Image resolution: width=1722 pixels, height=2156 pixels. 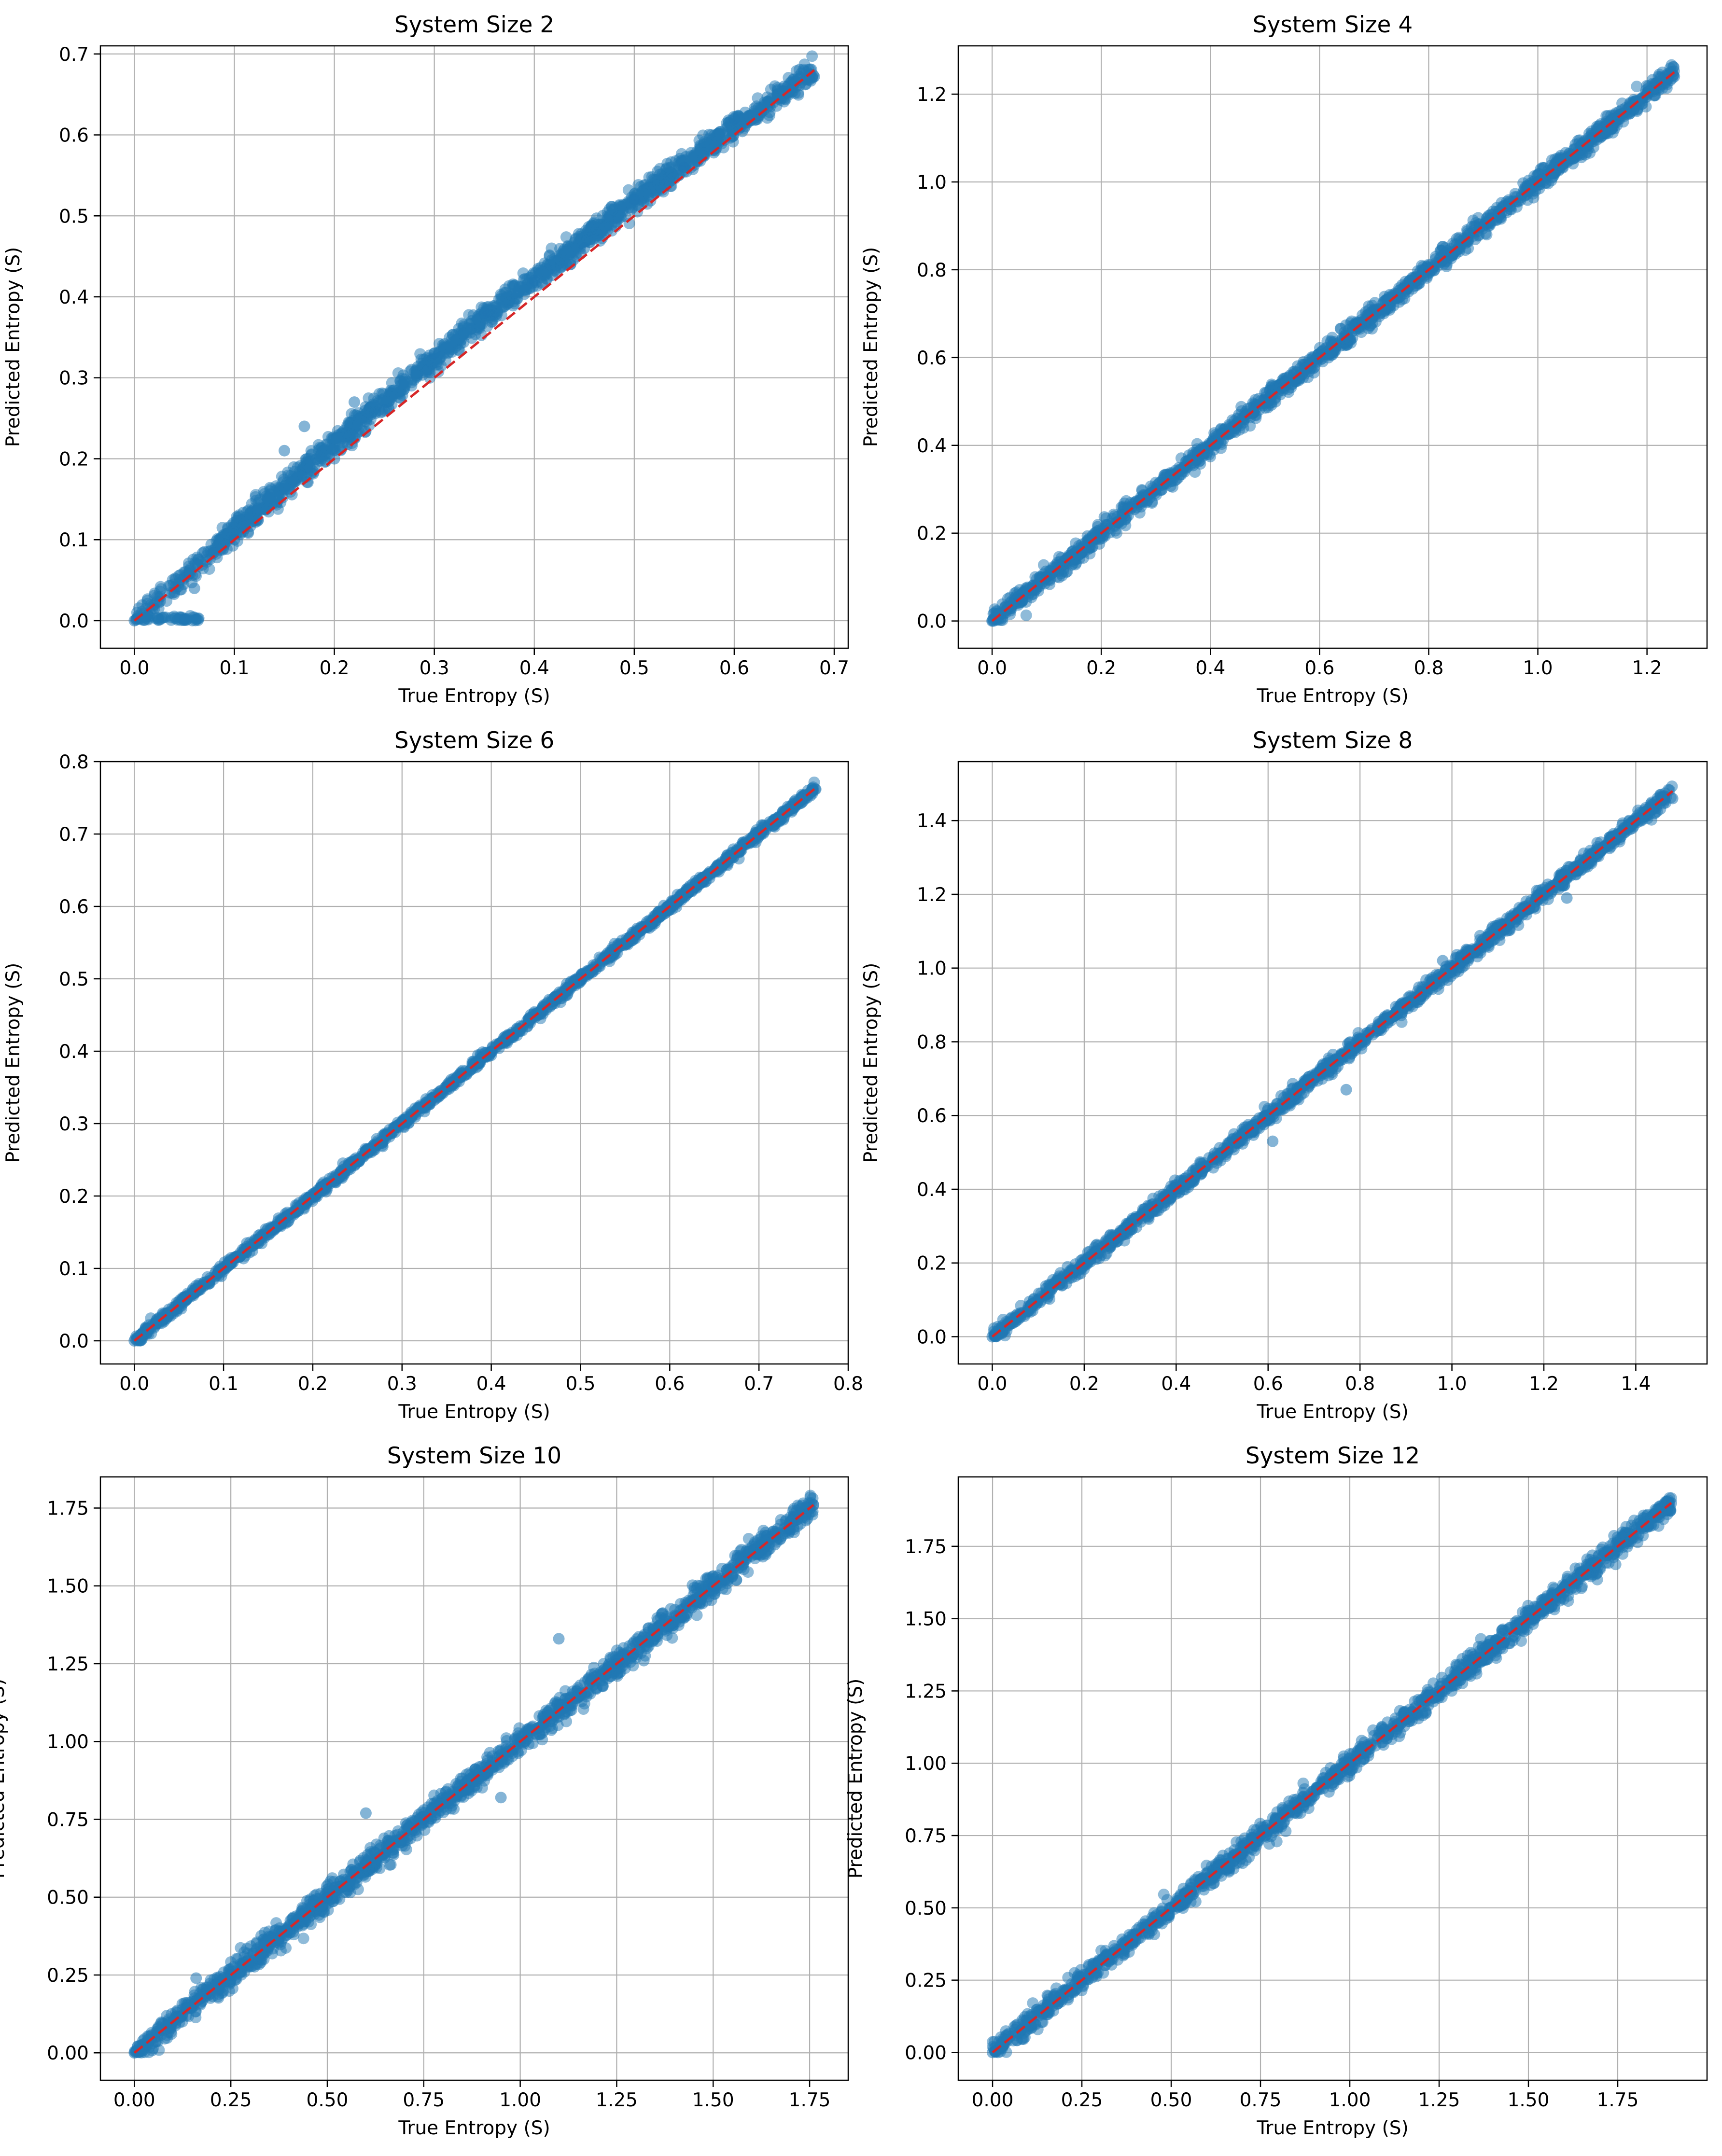 I want to click on chart-title: System Size 6, so click(x=475, y=740).